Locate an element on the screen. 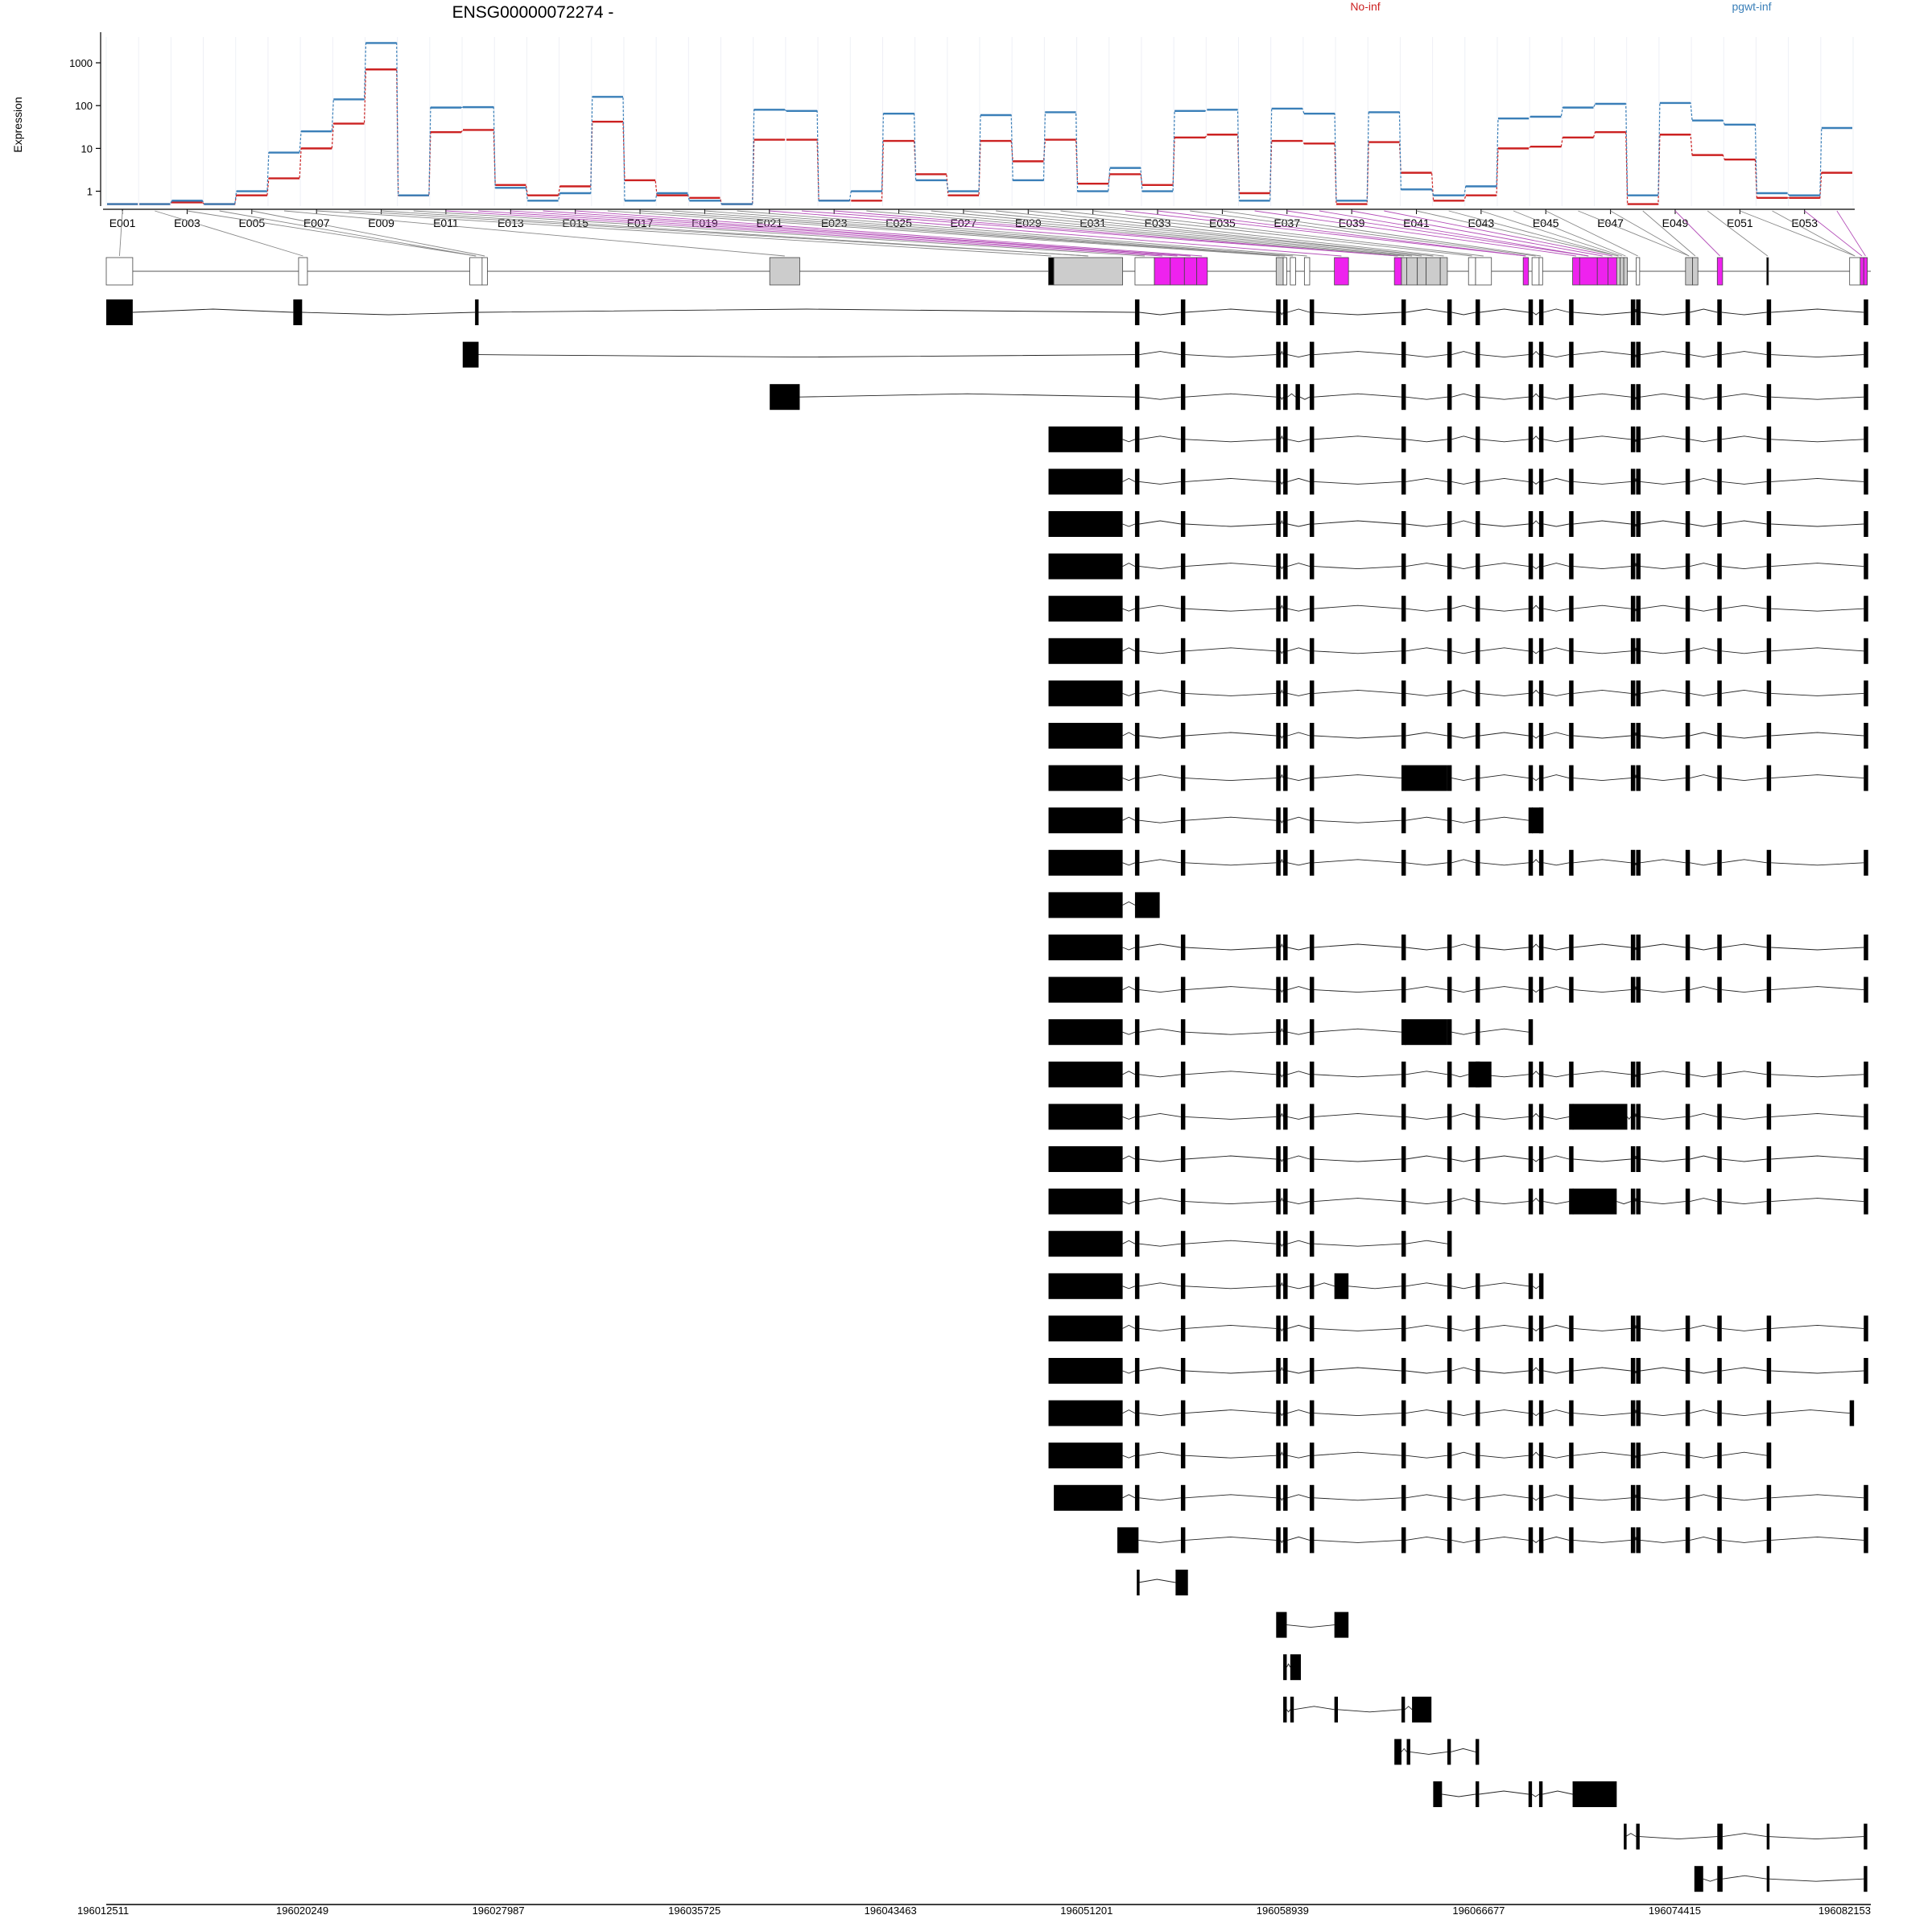 The width and height of the screenshot is (1932, 1919). exon-tick-label: E049 is located at coordinates (1675, 223).